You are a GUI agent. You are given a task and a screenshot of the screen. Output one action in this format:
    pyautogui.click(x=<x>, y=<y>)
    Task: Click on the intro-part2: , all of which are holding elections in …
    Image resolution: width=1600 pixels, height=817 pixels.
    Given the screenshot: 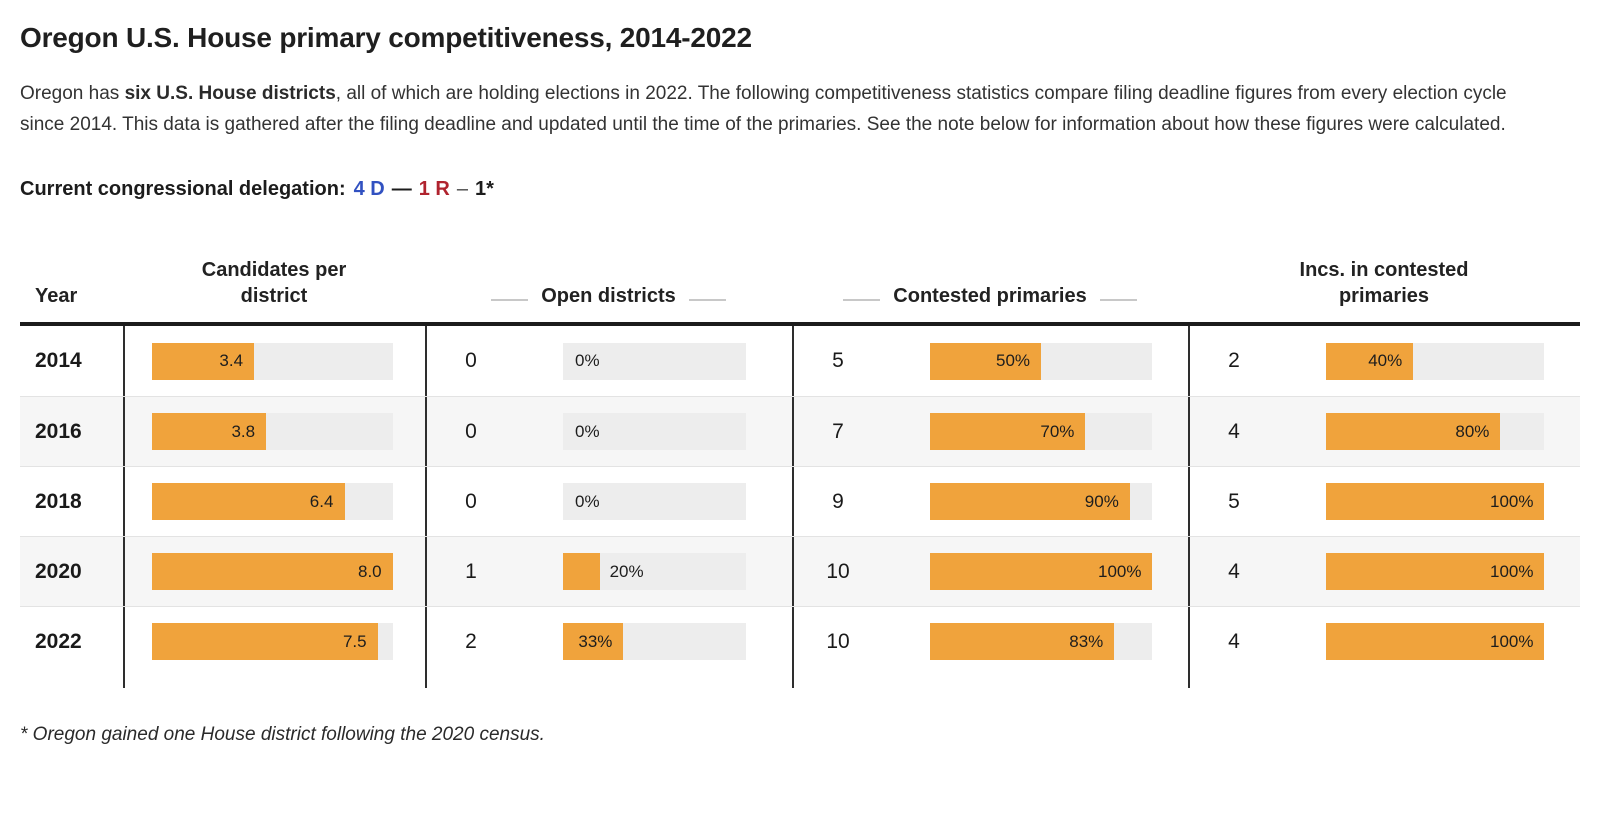 What is the action you would take?
    pyautogui.click(x=763, y=109)
    